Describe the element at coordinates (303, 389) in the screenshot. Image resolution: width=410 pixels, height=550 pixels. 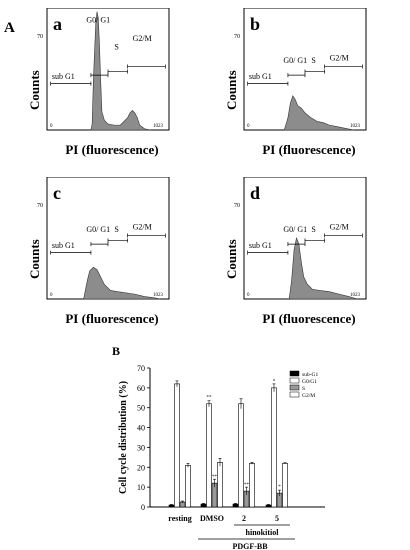
I see `legend-label: S` at that location.